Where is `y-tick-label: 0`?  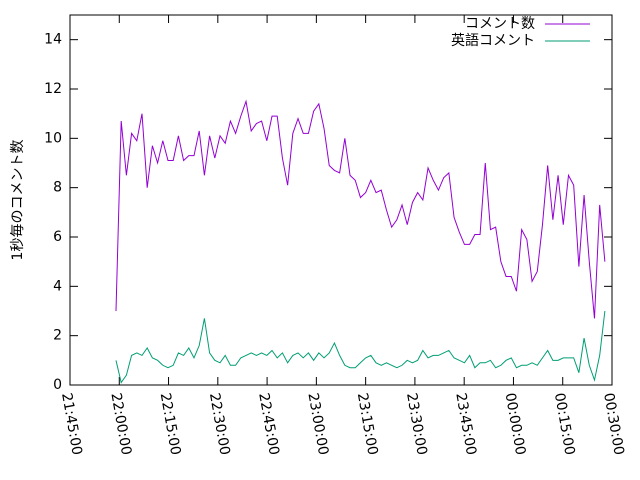
y-tick-label: 0 is located at coordinates (57, 385).